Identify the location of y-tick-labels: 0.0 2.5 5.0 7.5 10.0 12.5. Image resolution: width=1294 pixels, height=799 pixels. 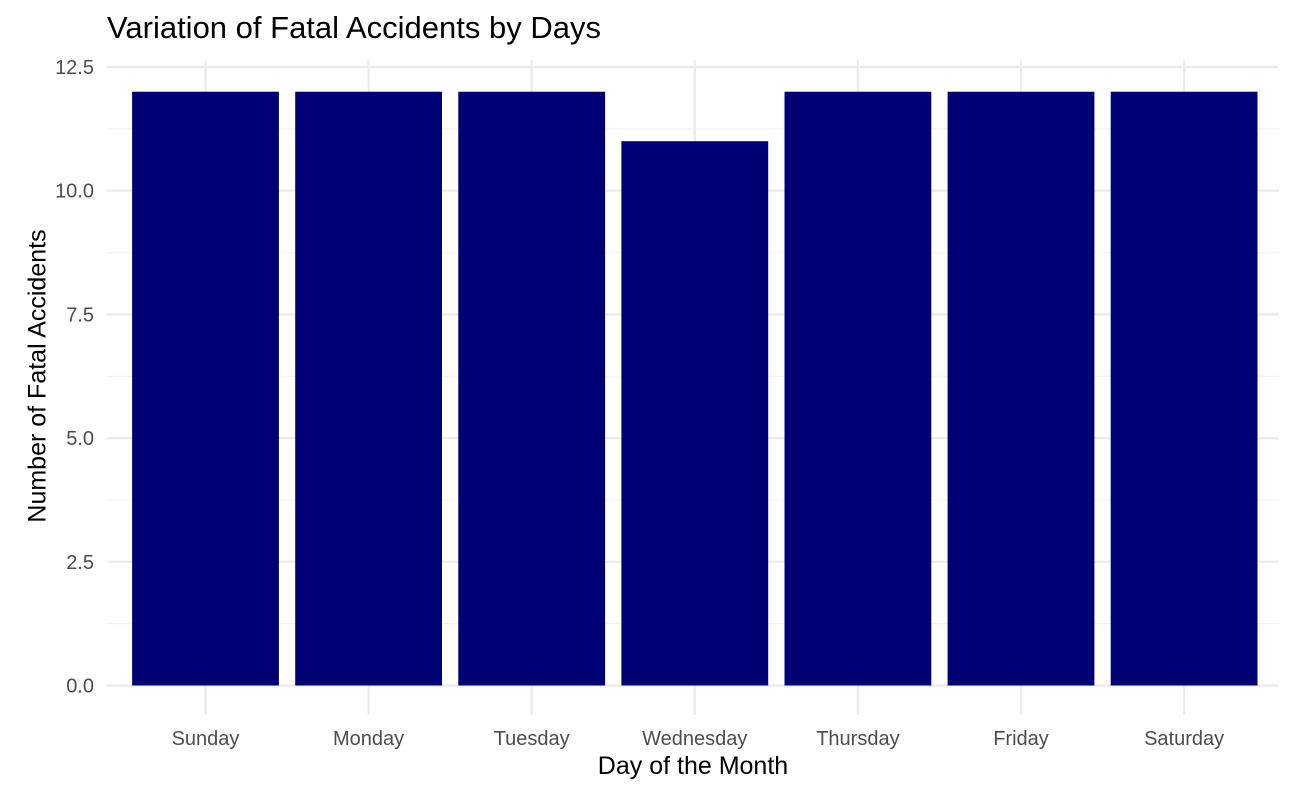
(74, 377).